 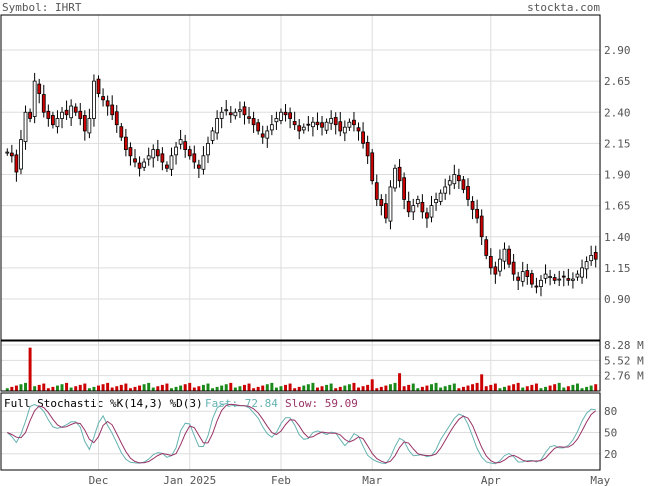 I want to click on stoch-fast-label: Fast: 72.84, so click(x=241, y=403).